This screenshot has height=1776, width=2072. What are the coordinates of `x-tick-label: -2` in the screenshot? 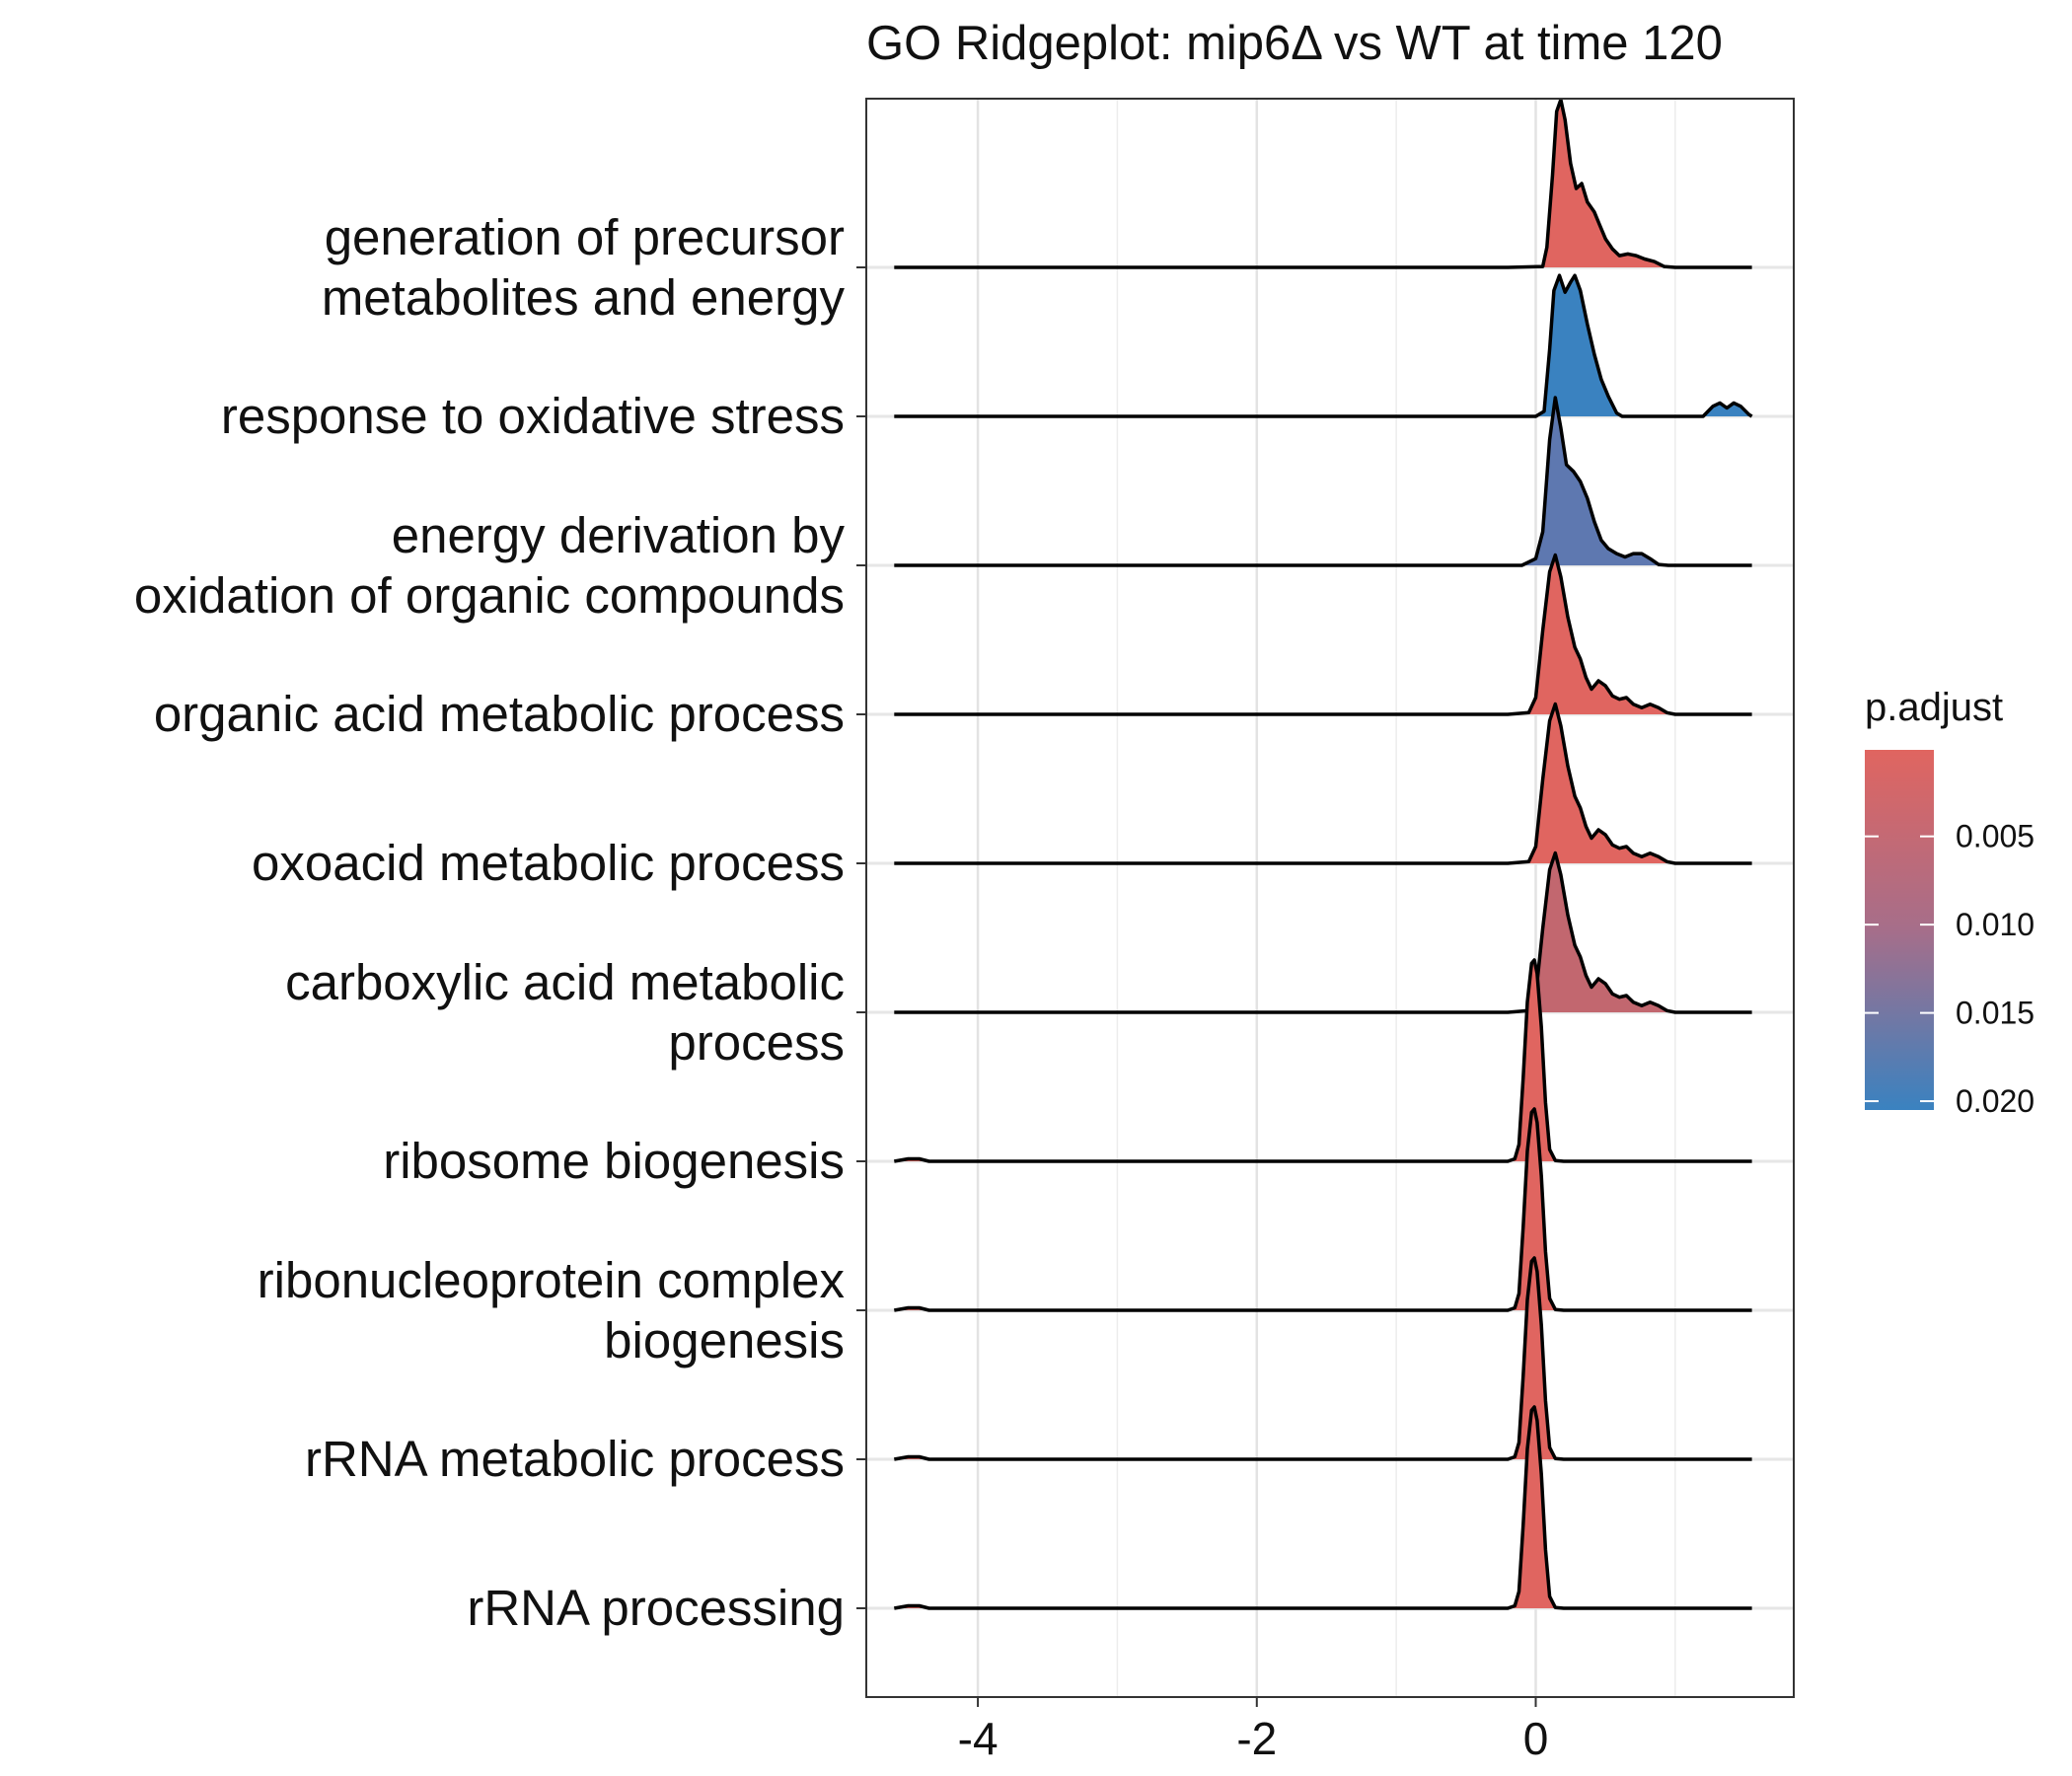 It's located at (1256, 1739).